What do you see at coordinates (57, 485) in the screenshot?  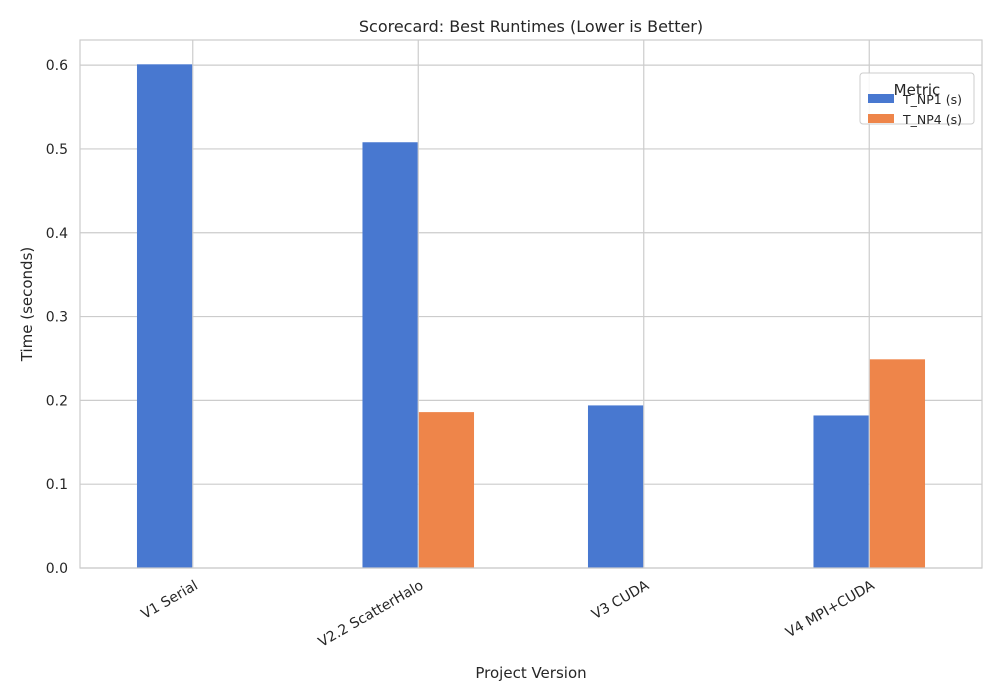 I see `y-tick-label: 0.1` at bounding box center [57, 485].